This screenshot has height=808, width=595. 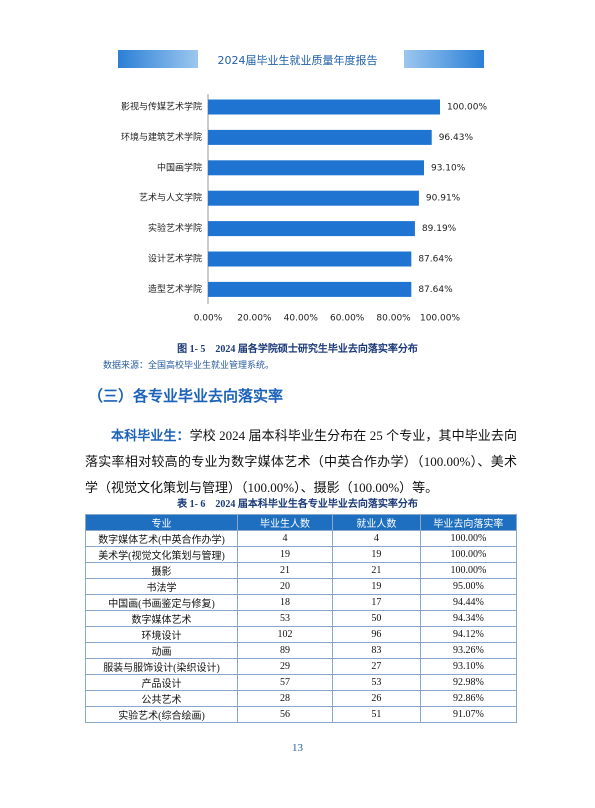 I want to click on table-cell: 53, so click(x=285, y=618).